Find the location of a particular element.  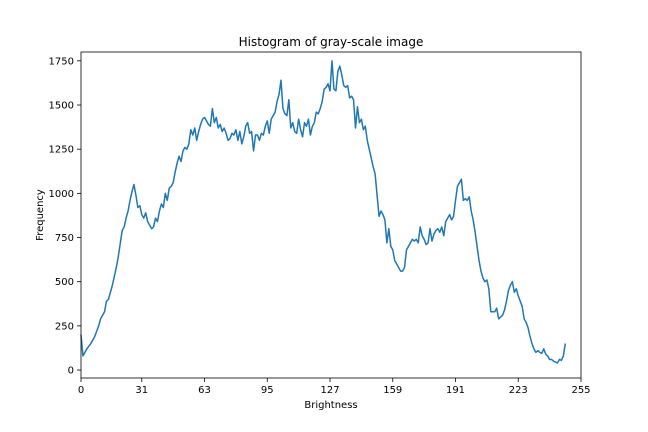

x-tick-label: 191 is located at coordinates (455, 390).